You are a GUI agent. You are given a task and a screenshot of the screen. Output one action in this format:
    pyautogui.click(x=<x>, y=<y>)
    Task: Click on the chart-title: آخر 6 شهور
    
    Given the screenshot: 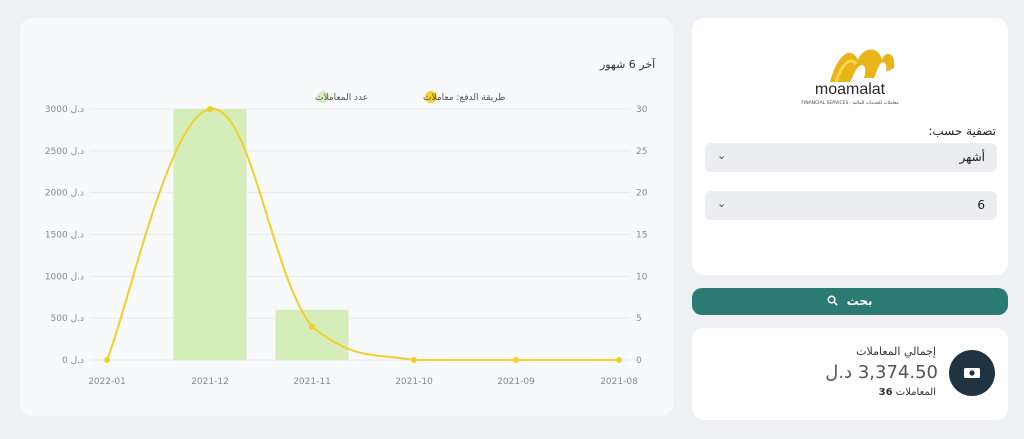 What is the action you would take?
    pyautogui.click(x=628, y=64)
    